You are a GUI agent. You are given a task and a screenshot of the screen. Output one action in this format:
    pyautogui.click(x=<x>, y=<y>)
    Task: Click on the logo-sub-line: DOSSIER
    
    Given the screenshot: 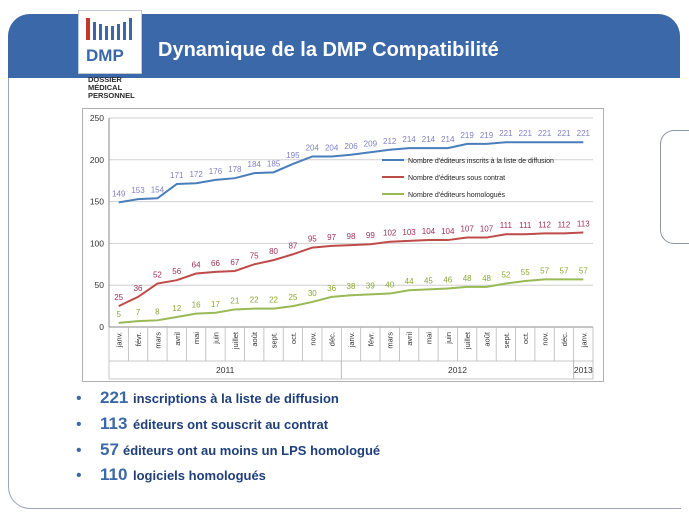 What is the action you would take?
    pyautogui.click(x=105, y=79)
    